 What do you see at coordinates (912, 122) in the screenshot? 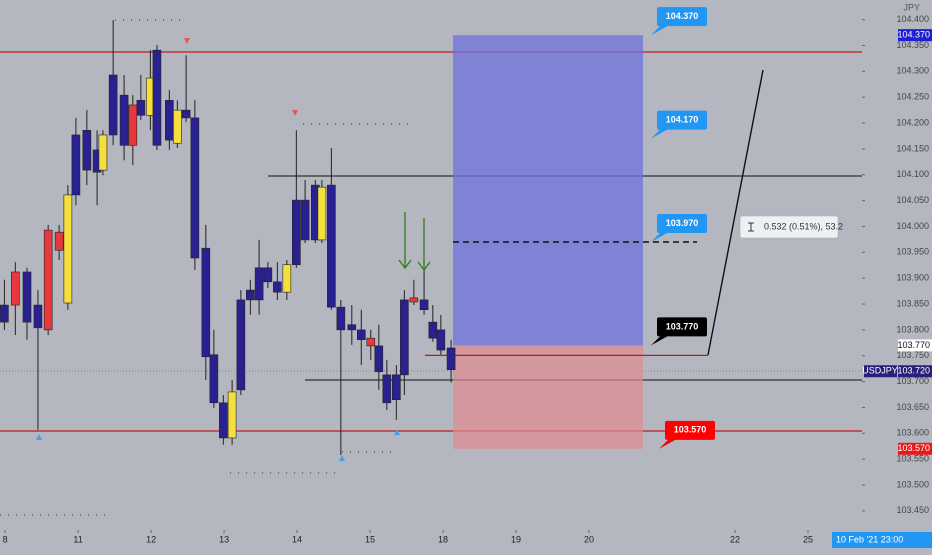
I see `y-tick-label: 104.200` at bounding box center [912, 122].